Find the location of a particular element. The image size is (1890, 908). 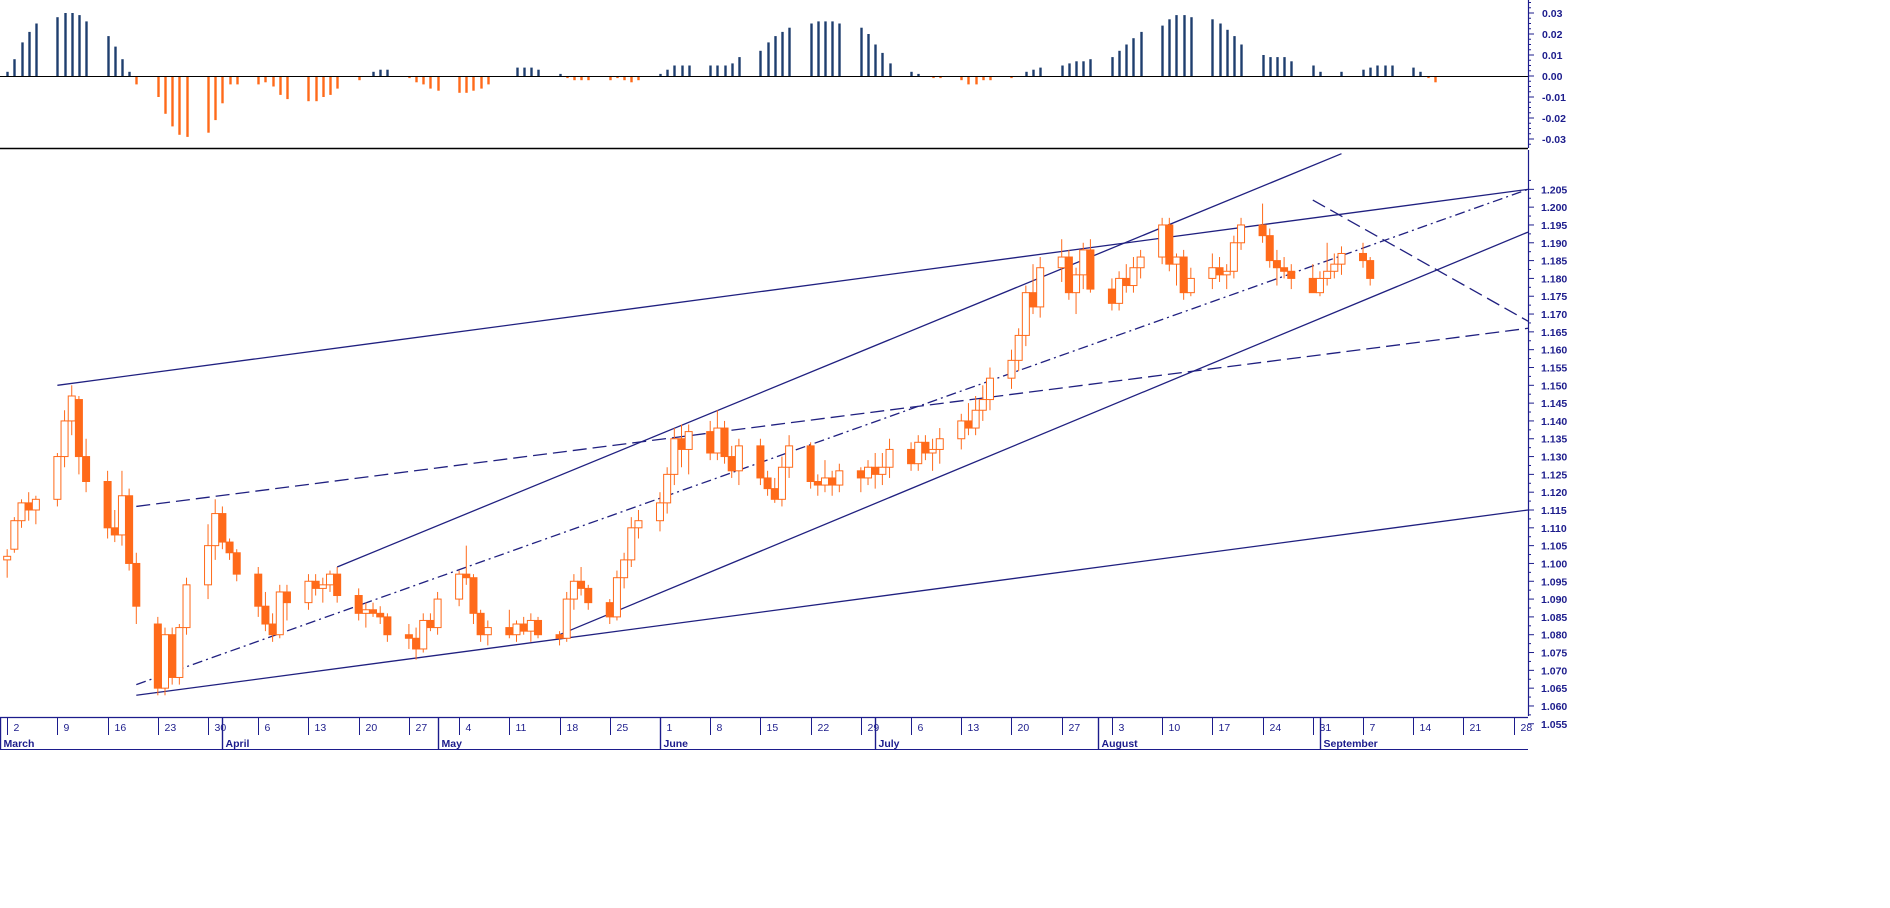

trendline-dashed is located at coordinates (832, 417).